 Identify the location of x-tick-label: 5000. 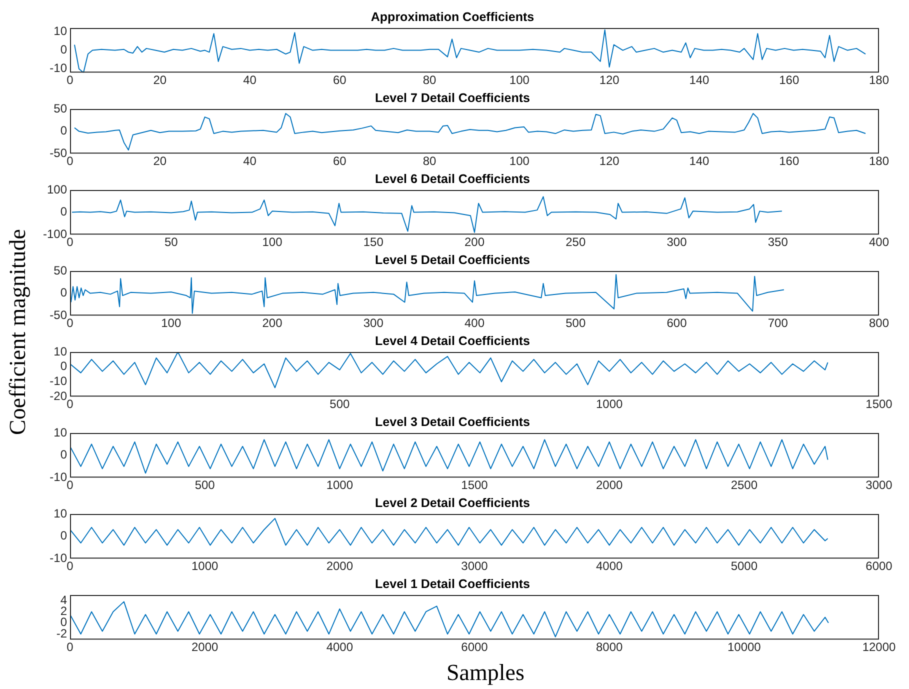
(744, 566).